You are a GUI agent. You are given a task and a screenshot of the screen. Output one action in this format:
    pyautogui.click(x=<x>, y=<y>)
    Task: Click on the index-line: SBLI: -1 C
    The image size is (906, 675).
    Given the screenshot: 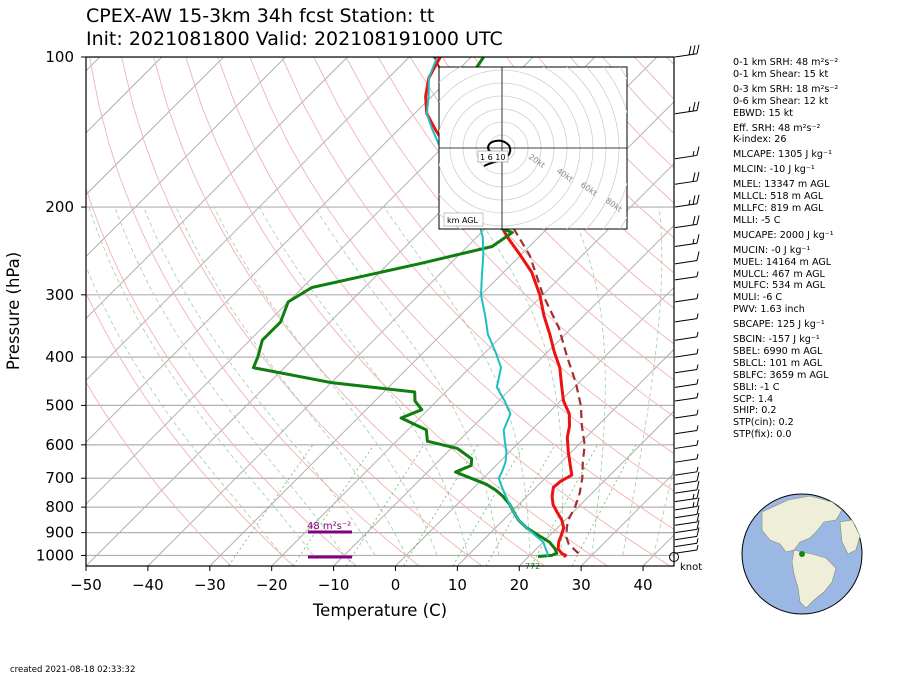 What is the action you would take?
    pyautogui.click(x=756, y=387)
    